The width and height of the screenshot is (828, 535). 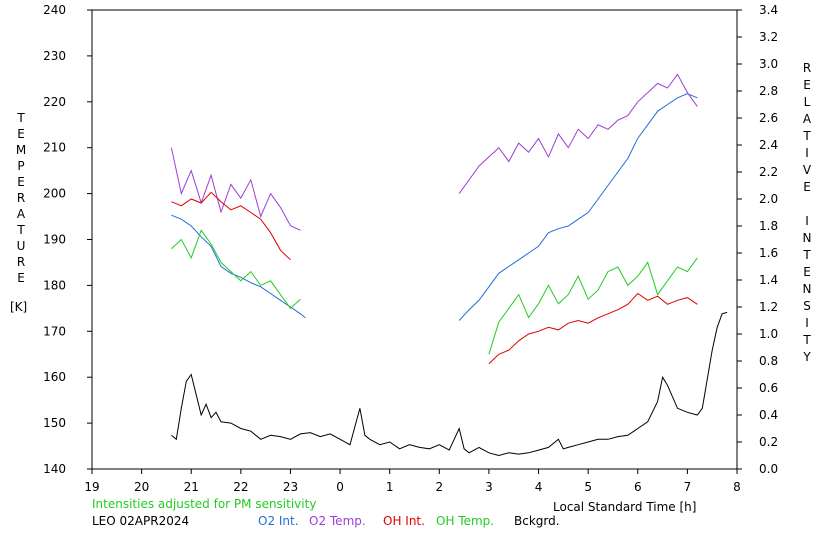 What do you see at coordinates (768, 361) in the screenshot?
I see `right-tick-label: 0.8` at bounding box center [768, 361].